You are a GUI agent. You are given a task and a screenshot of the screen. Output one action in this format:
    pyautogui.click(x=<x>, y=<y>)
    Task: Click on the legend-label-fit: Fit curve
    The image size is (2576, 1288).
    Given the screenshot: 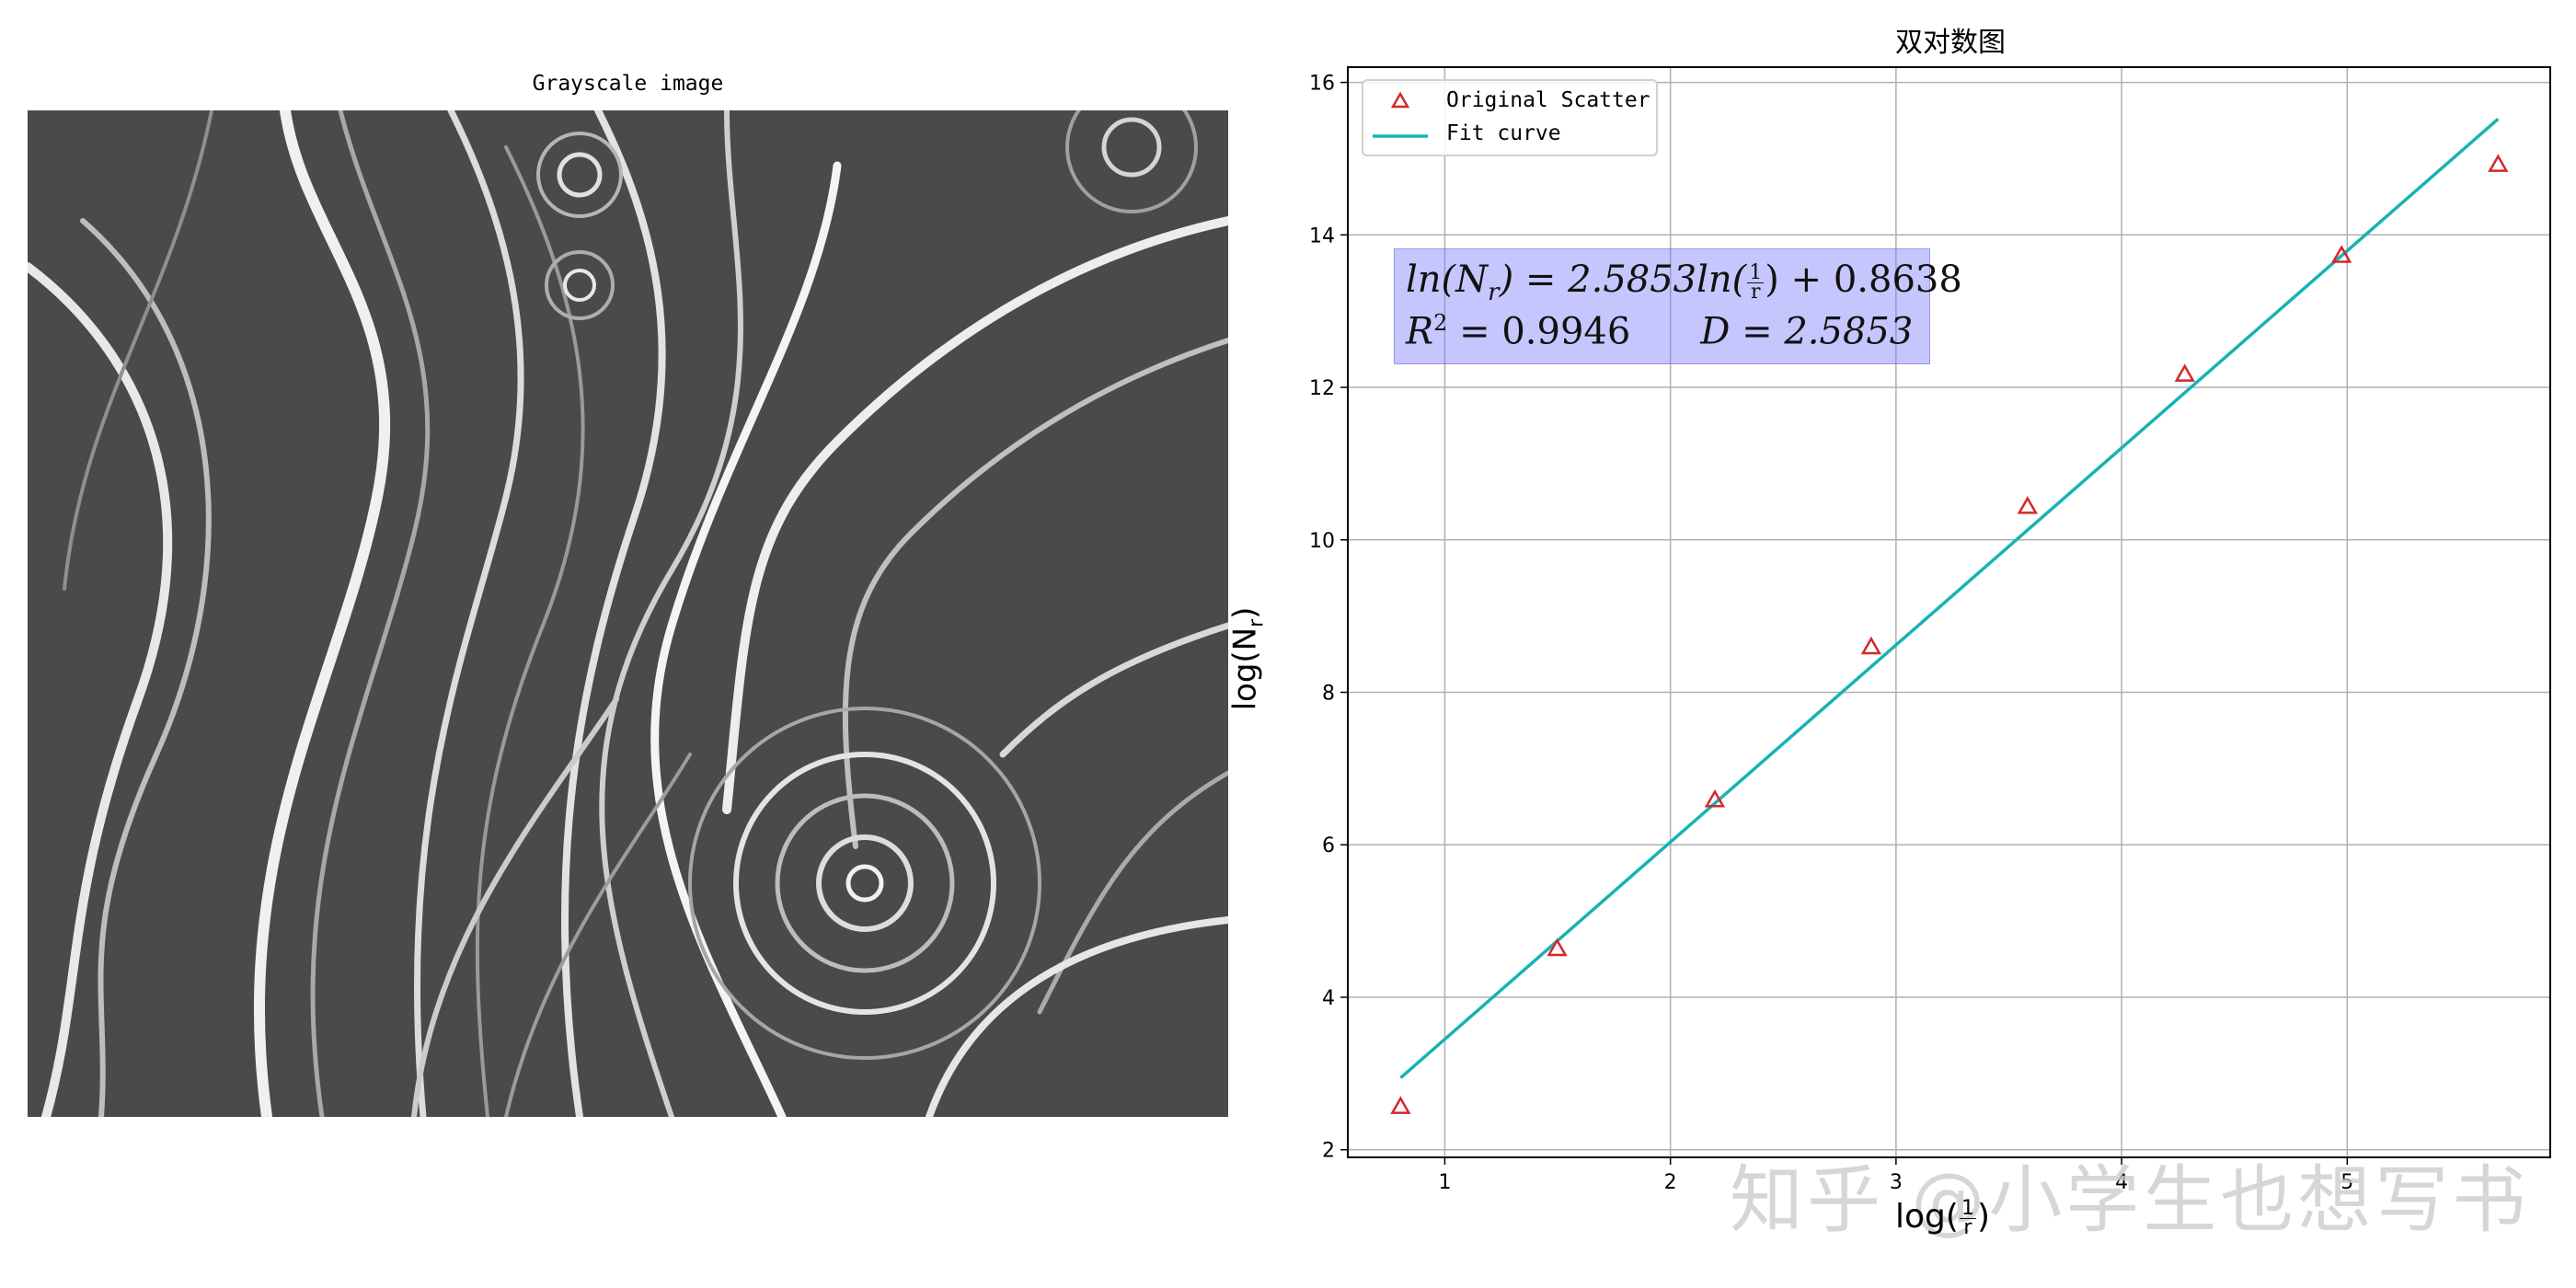 What is the action you would take?
    pyautogui.click(x=1503, y=133)
    